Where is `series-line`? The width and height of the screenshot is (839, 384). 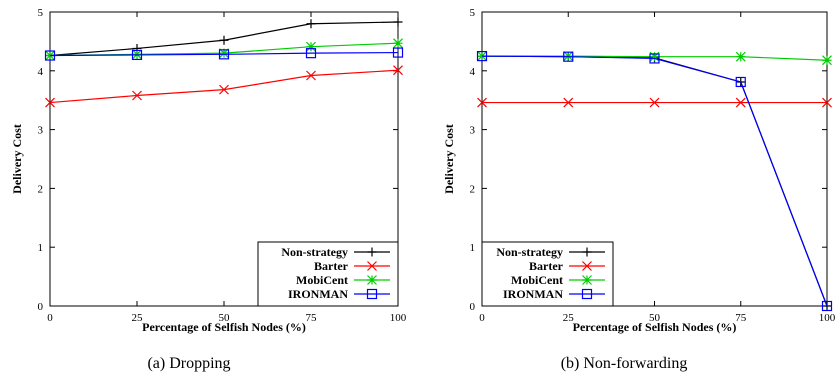
series-line is located at coordinates (224, 86).